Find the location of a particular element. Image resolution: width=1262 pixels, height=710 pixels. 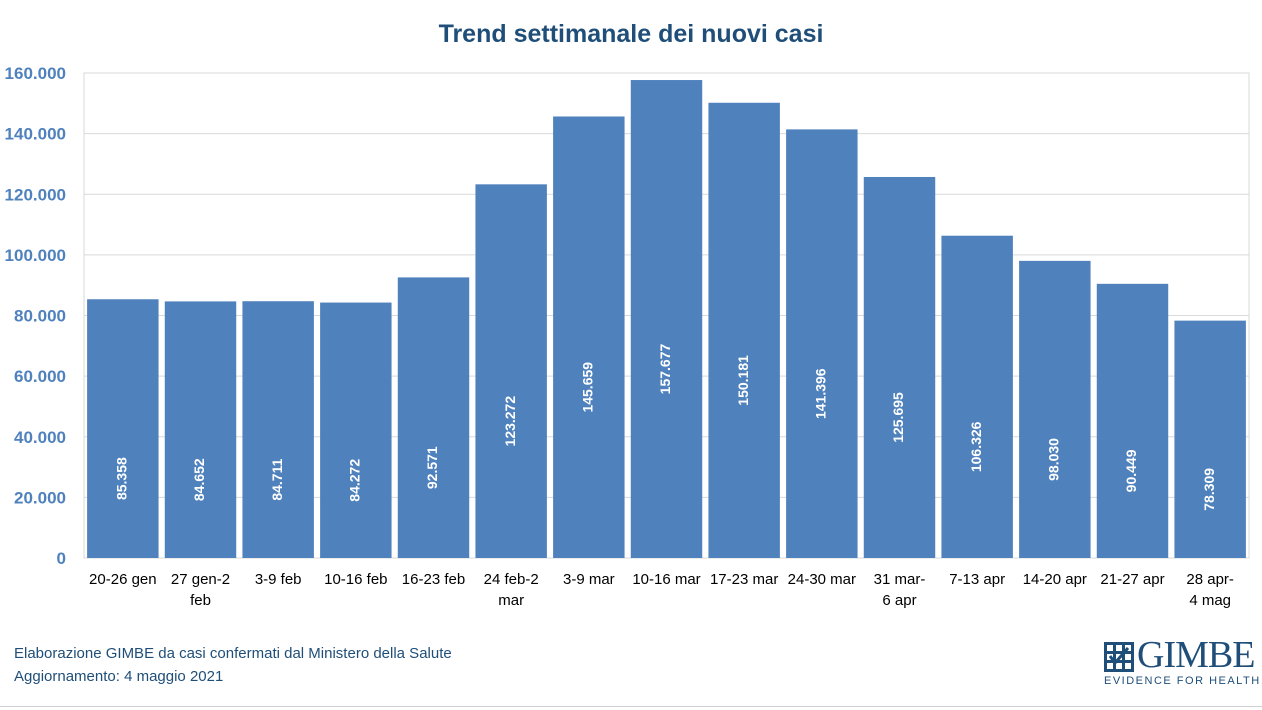

data-label: 157.677 is located at coordinates (665, 369).